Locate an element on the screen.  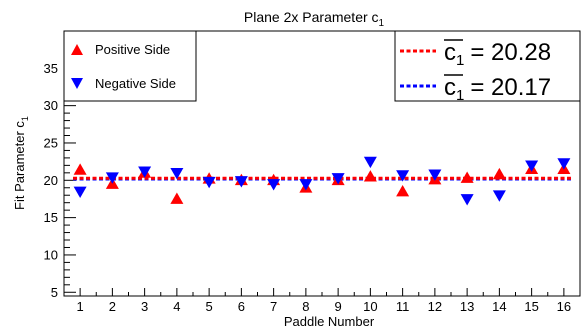
data-markers is located at coordinates (322, 181).